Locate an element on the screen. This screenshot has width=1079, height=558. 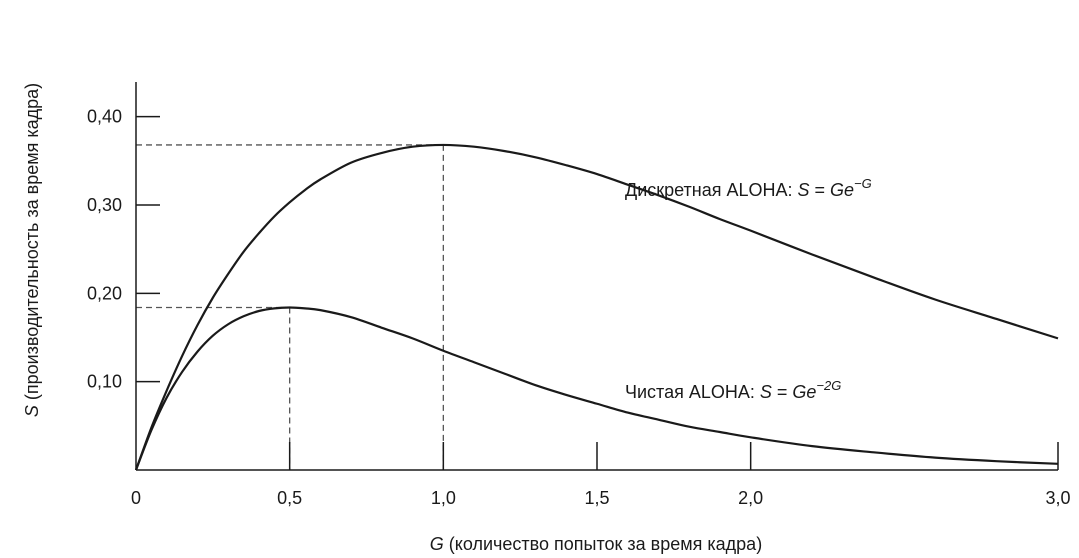
y-tick-label: 0,10 is located at coordinates (104, 382).